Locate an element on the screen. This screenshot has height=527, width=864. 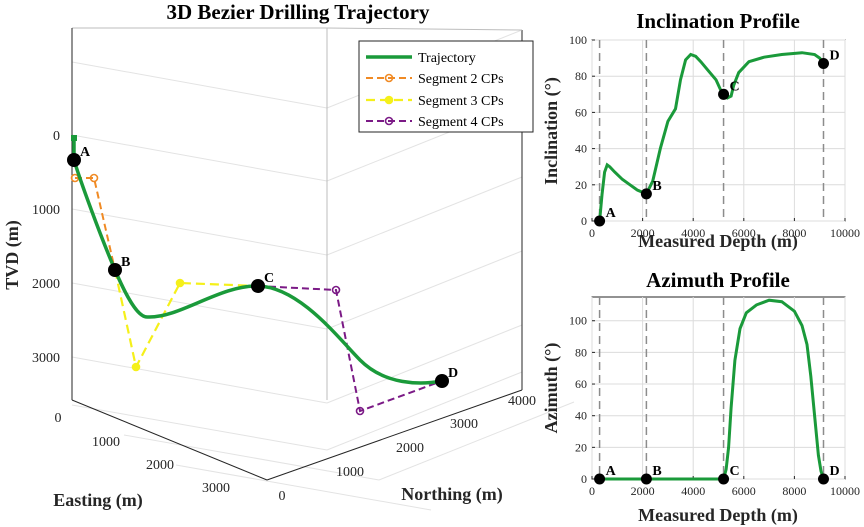
inclination-x-label: Measured Depth (m) is located at coordinates (718, 241).